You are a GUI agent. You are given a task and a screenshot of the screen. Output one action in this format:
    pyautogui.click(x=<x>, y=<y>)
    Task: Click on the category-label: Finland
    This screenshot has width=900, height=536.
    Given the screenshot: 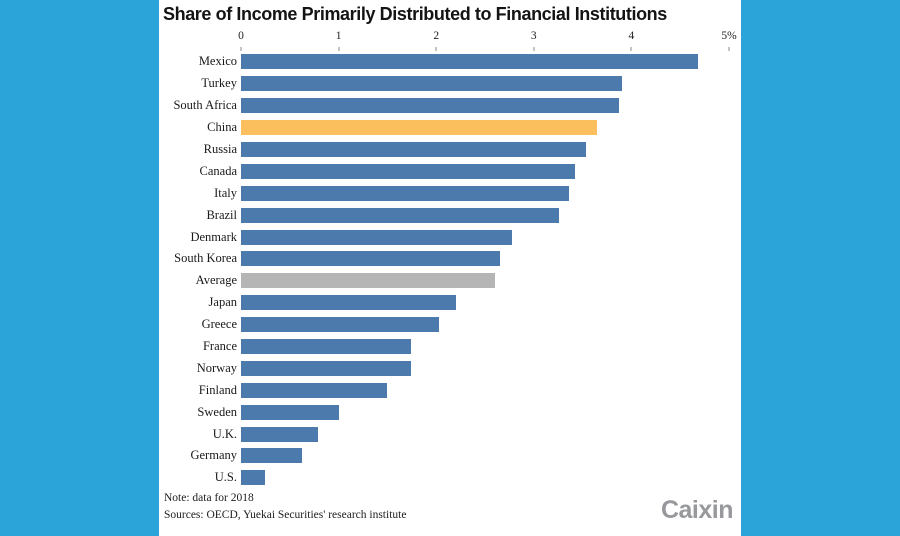 What is the action you would take?
    pyautogui.click(x=217, y=389)
    